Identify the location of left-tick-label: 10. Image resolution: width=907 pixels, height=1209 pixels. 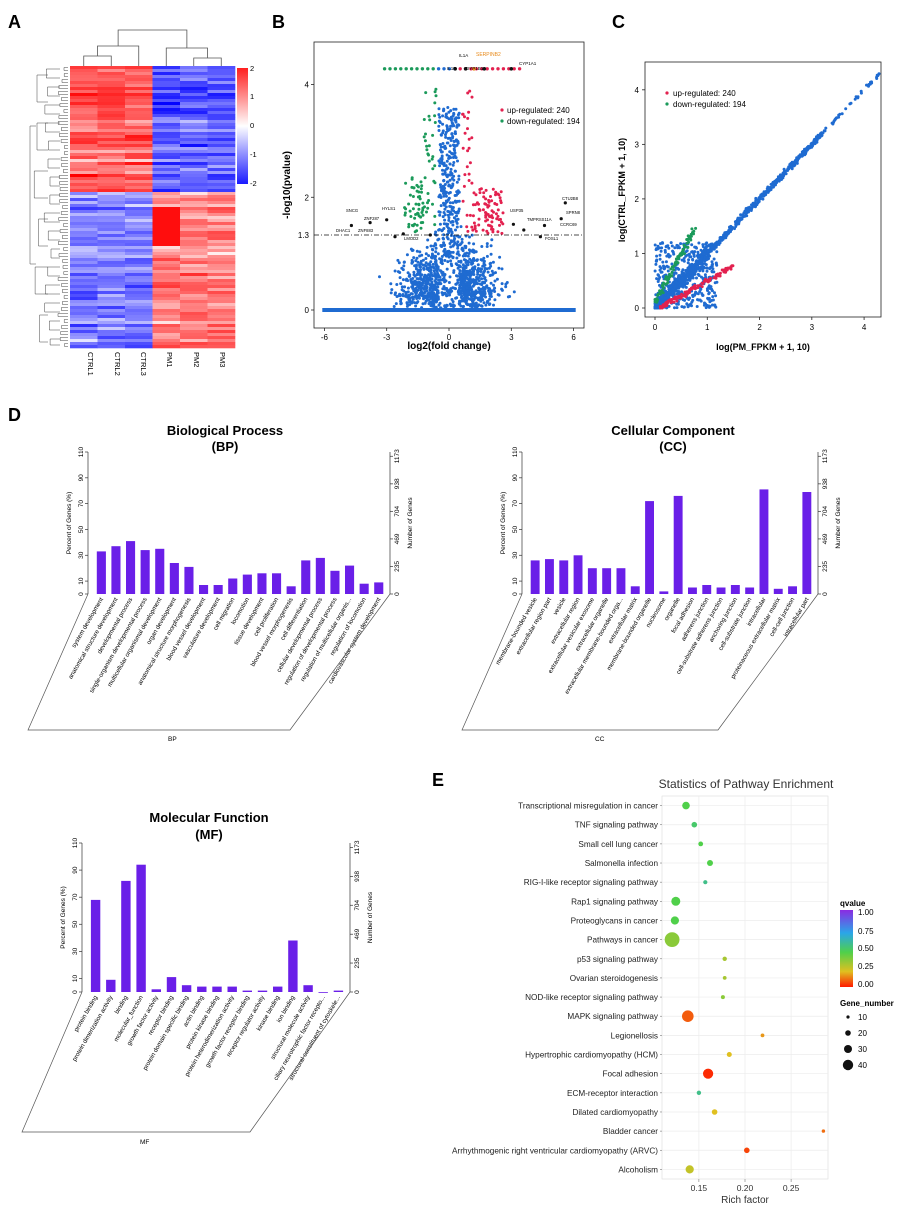
(515, 581).